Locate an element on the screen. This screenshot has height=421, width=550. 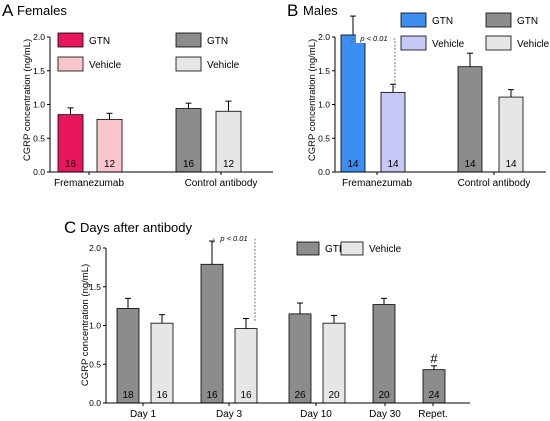
panel-a-y-axis-label: CGRP concentration (ng/mL) is located at coordinates (27, 100).